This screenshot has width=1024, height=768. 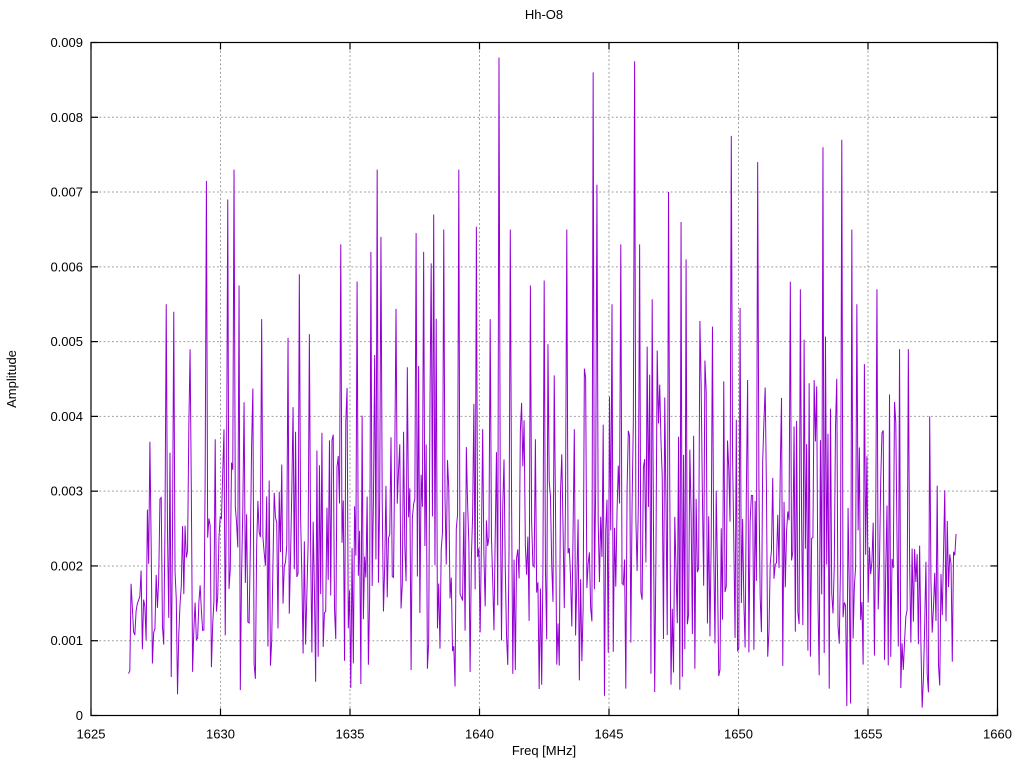 I want to click on x-tick-label: 1655, so click(x=868, y=734).